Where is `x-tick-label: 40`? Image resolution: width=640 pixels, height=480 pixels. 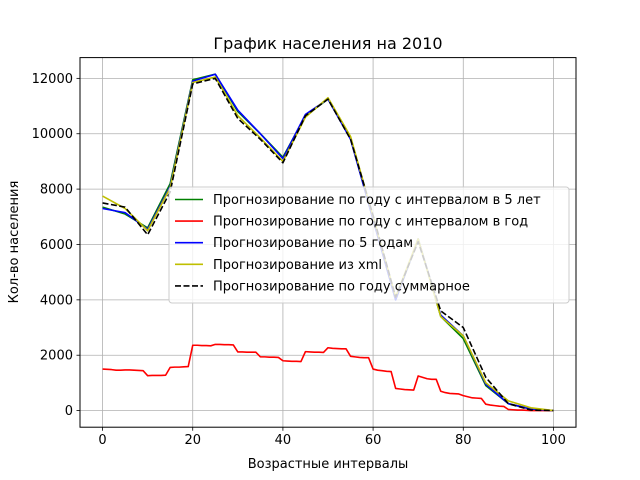 x-tick-label: 40 is located at coordinates (283, 440).